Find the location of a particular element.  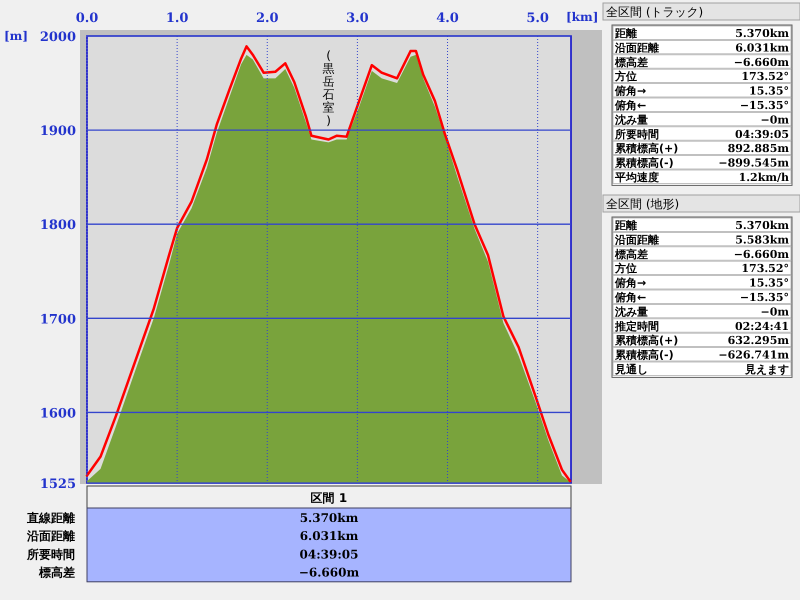

x-tick-label: 5.0 is located at coordinates (537, 18).